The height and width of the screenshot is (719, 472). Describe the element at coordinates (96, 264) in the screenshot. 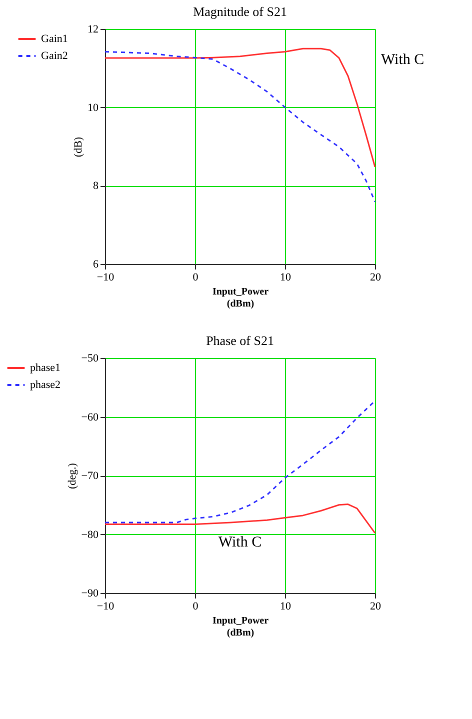

I see `y-tick-label: 6` at that location.